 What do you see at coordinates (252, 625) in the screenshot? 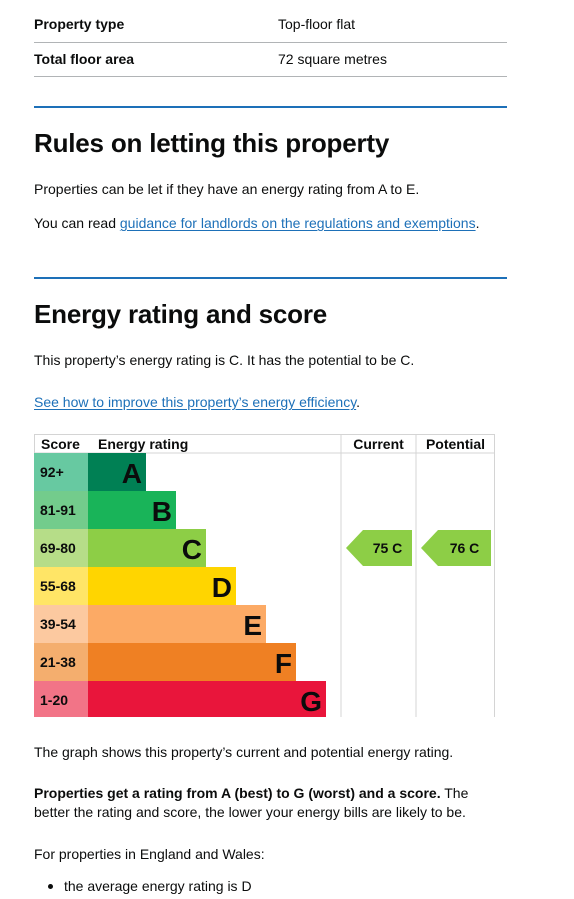
I see `band-letter: E` at bounding box center [252, 625].